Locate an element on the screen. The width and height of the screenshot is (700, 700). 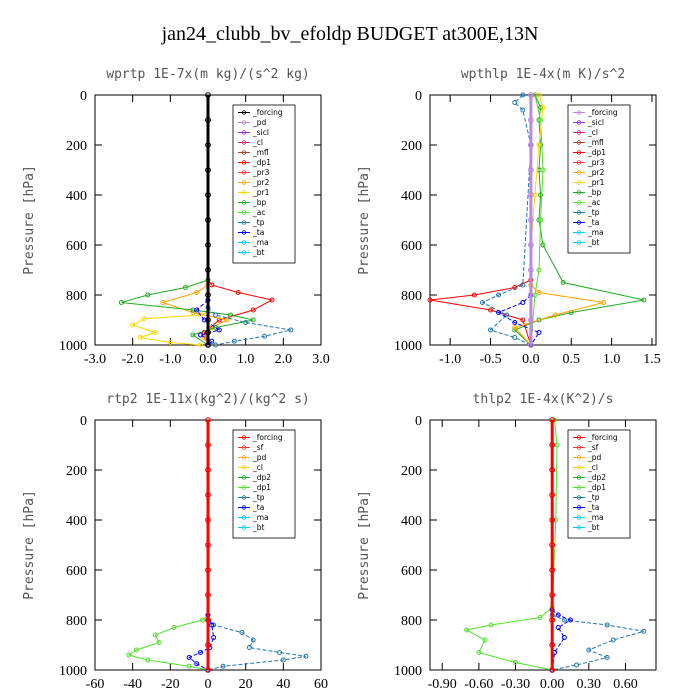
legend-entry: _cl is located at coordinates (257, 467).